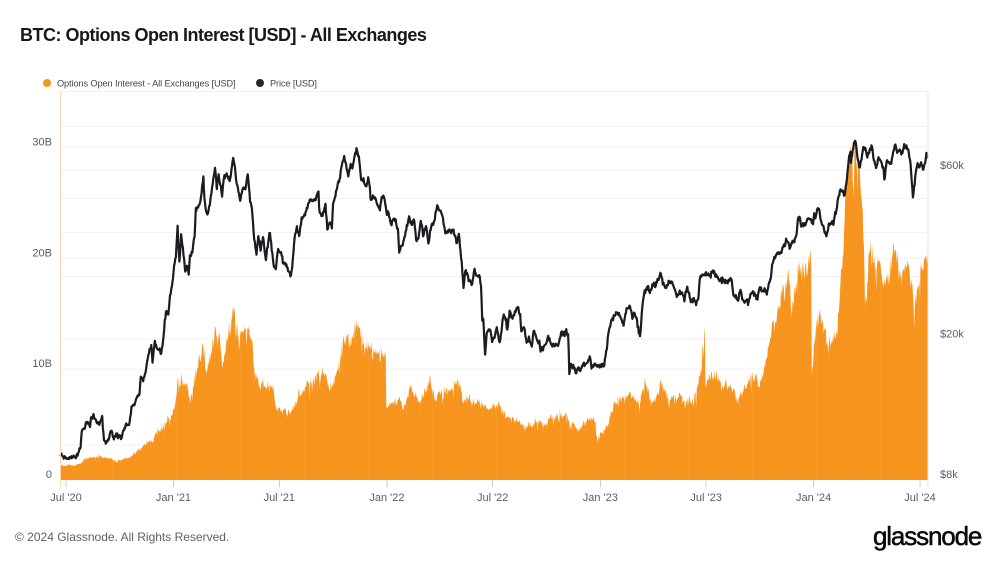  What do you see at coordinates (952, 334) in the screenshot?
I see `svg-text: $20k` at bounding box center [952, 334].